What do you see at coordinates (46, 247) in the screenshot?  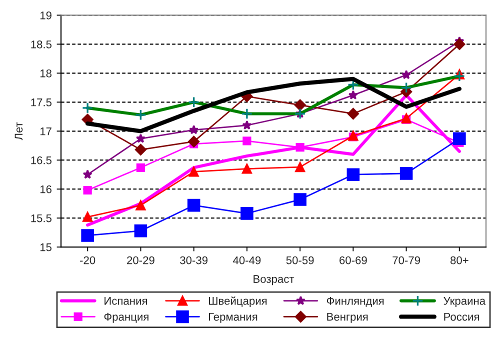 I see `y-tick-label: 15` at bounding box center [46, 247].